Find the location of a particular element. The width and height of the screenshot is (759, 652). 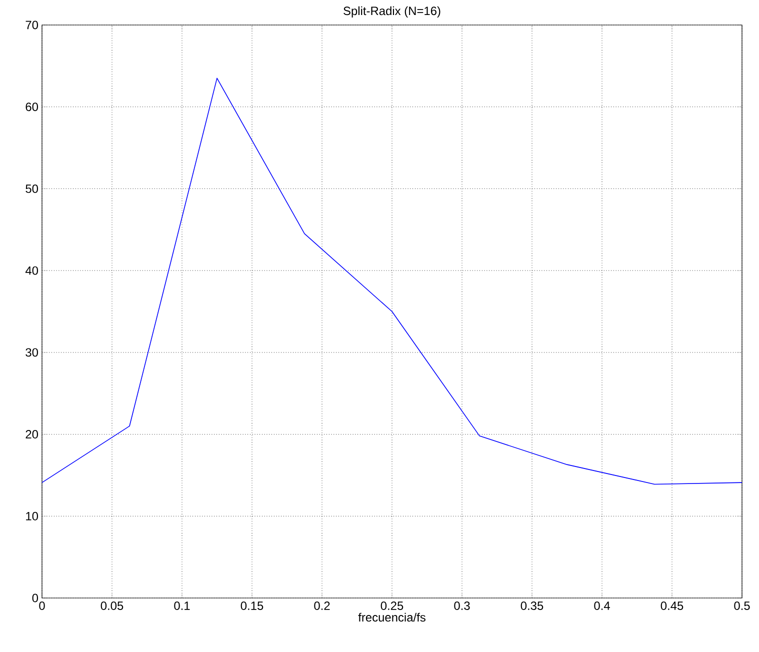

x-tick-label: 0.05 is located at coordinates (112, 606).